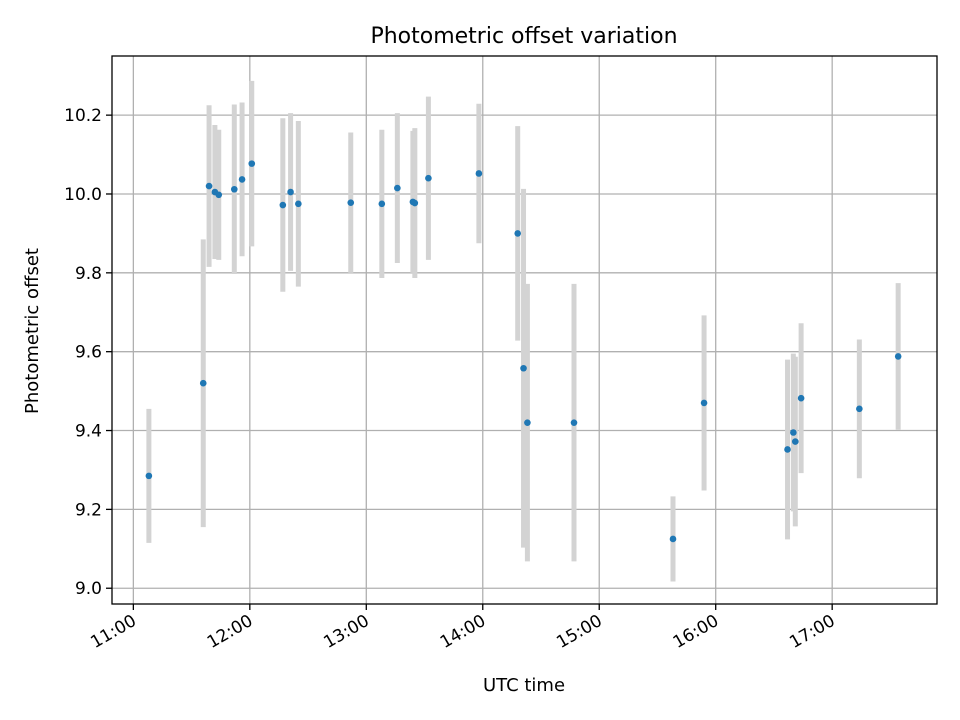 This screenshot has height=720, width=960. What do you see at coordinates (88, 510) in the screenshot?
I see `y-tick-label: 9.2` at bounding box center [88, 510].